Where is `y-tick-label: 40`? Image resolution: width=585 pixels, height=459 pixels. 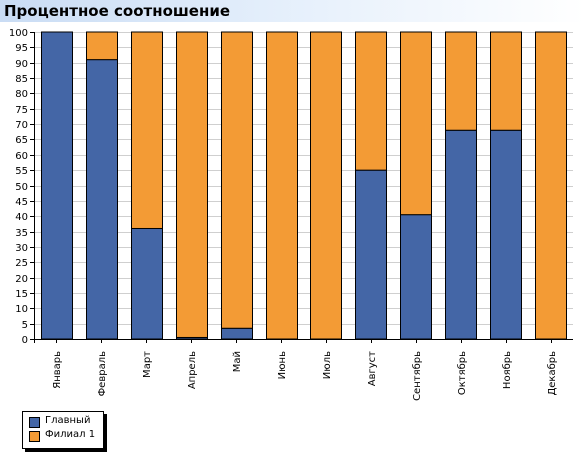
y-tick-label: 40 is located at coordinates (21, 217).